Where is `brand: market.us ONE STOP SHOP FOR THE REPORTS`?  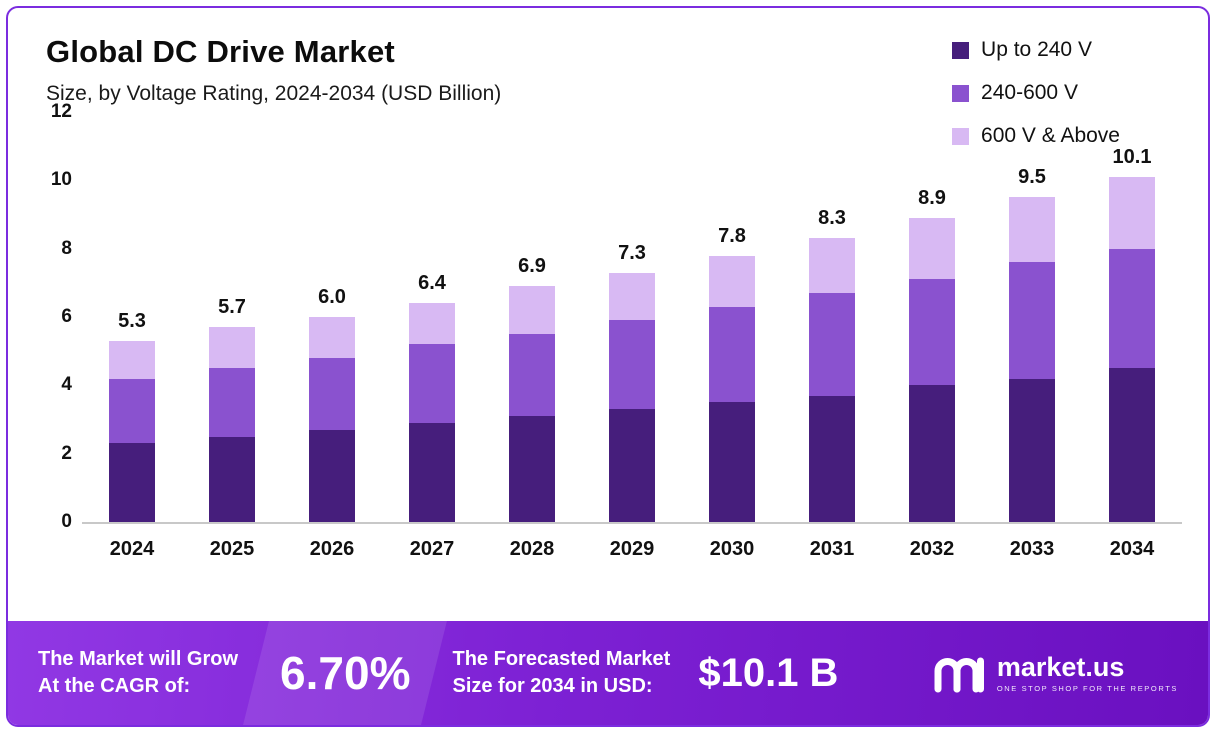
brand: market.us ONE STOP SHOP FOR THE REPORTS is located at coordinates (1055, 673).